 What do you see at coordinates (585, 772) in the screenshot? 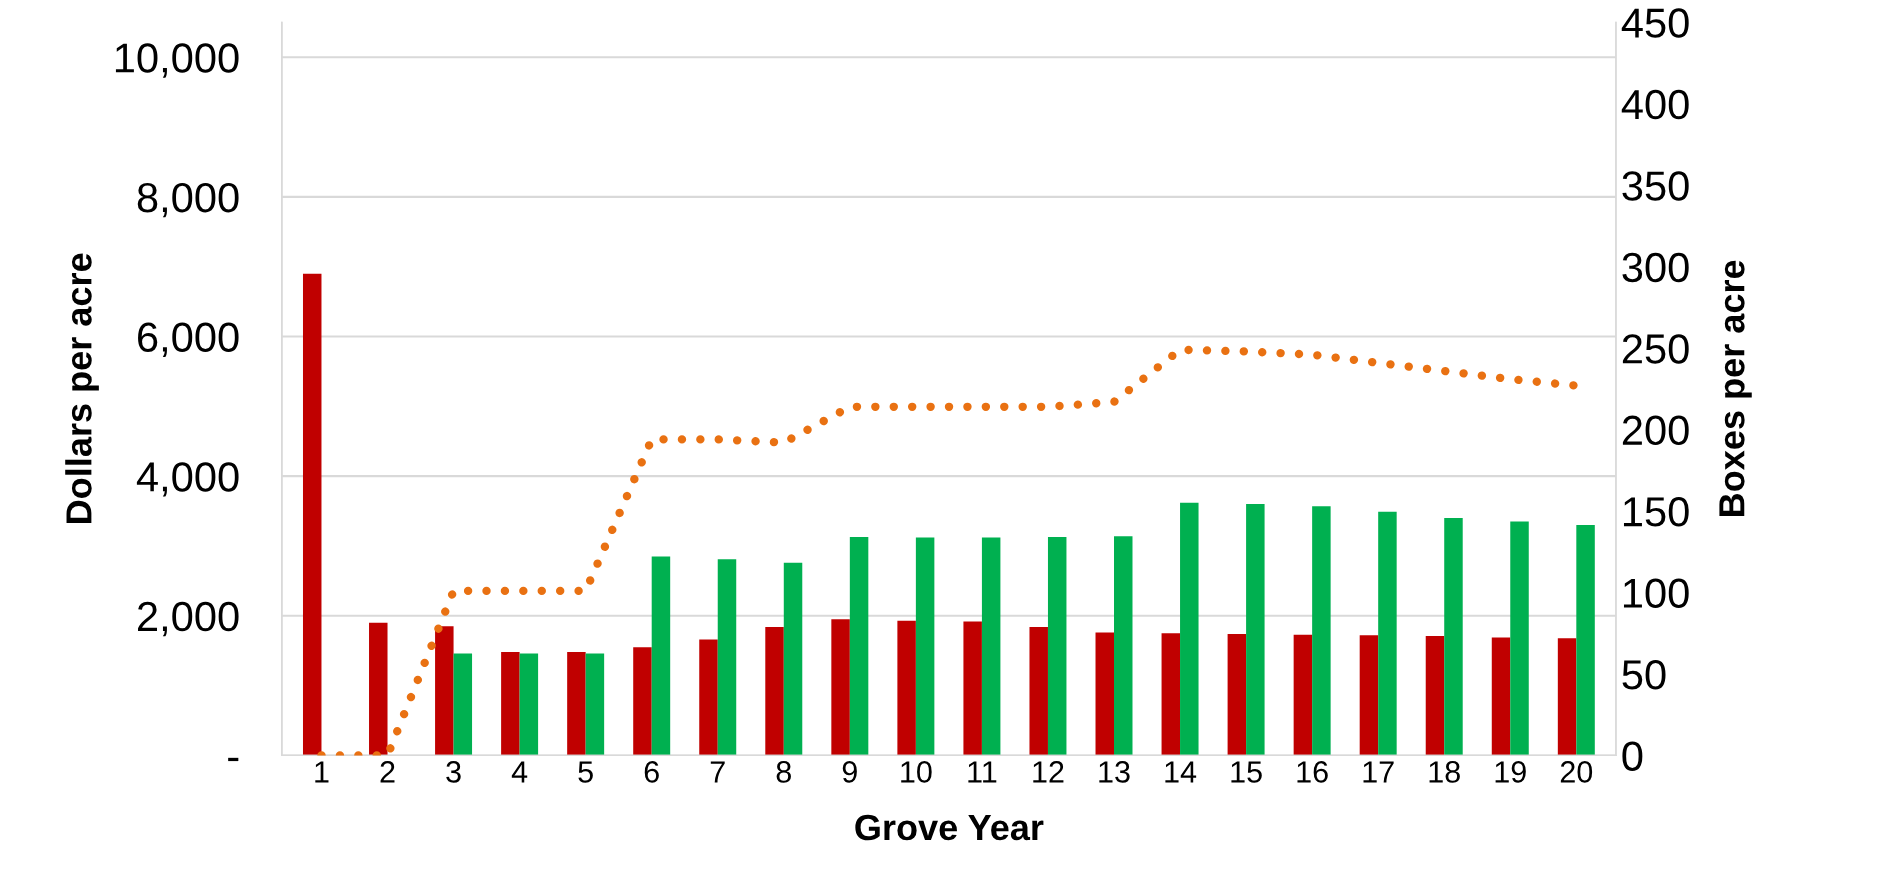
I see `x-tick-label: 5` at bounding box center [585, 772].